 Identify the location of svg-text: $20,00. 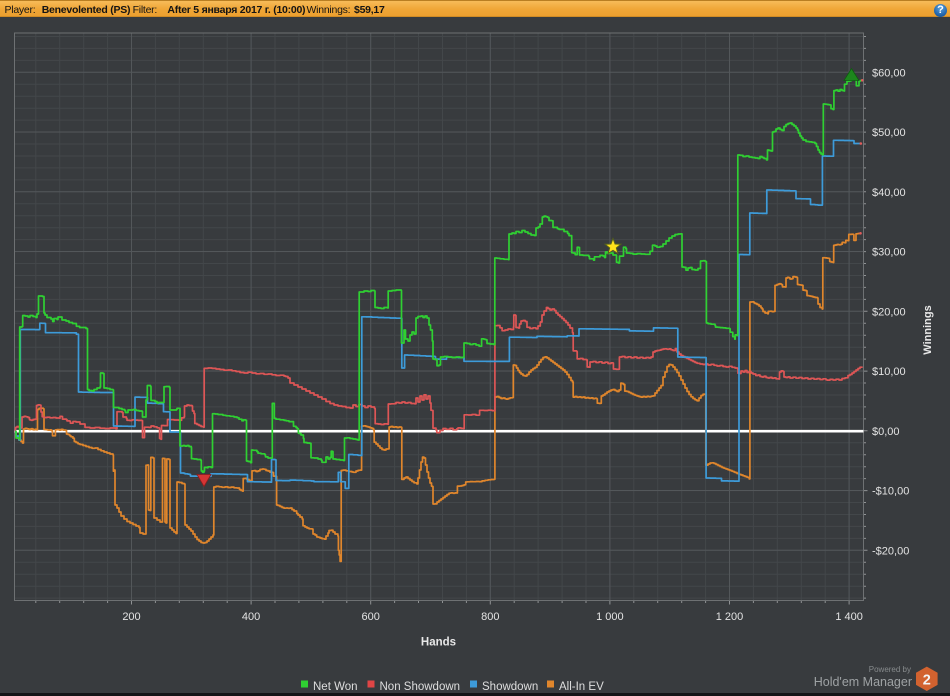
(889, 312).